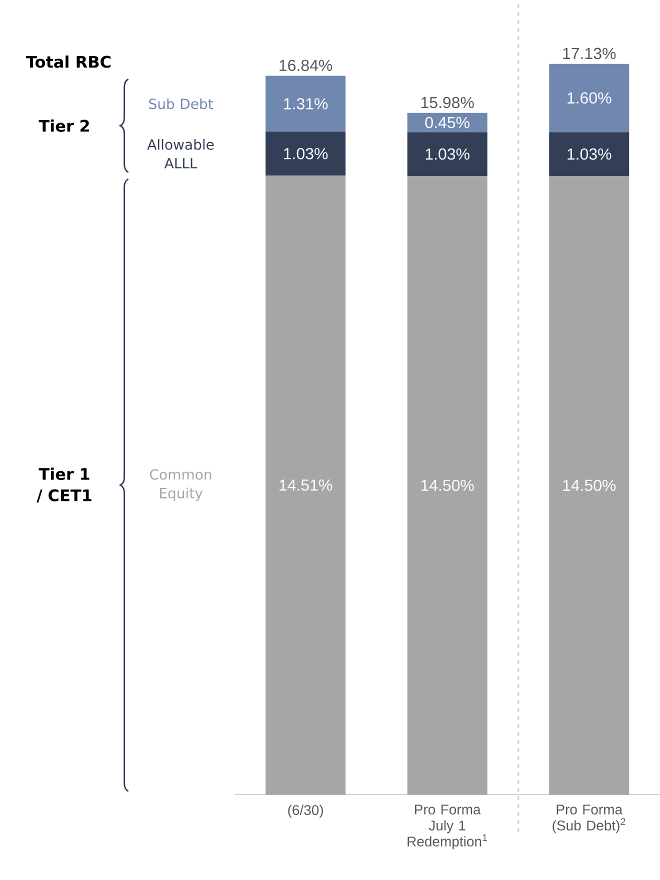 This screenshot has height=880, width=660. What do you see at coordinates (181, 485) in the screenshot?
I see `text: Common Equity` at bounding box center [181, 485].